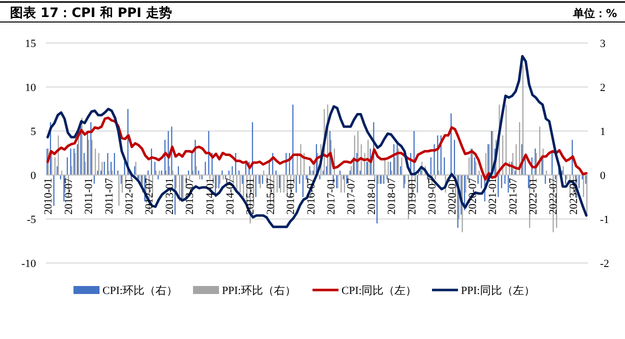 Image resolution: width=625 pixels, height=339 pixels. Describe the element at coordinates (603, 132) in the screenshot. I see `y2-tick-label: 1` at that location.